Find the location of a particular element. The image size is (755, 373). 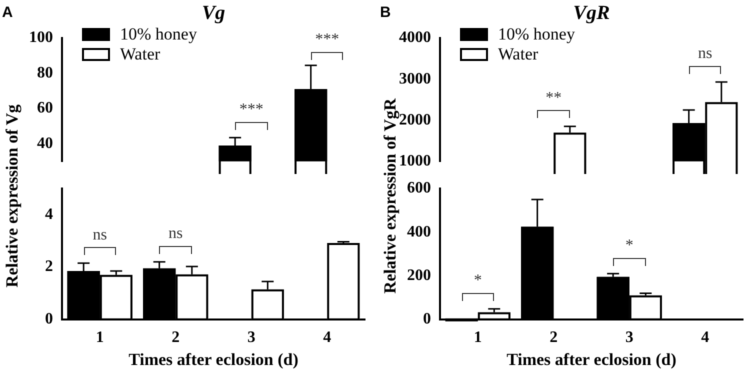

chart-title: VgR is located at coordinates (591, 13).